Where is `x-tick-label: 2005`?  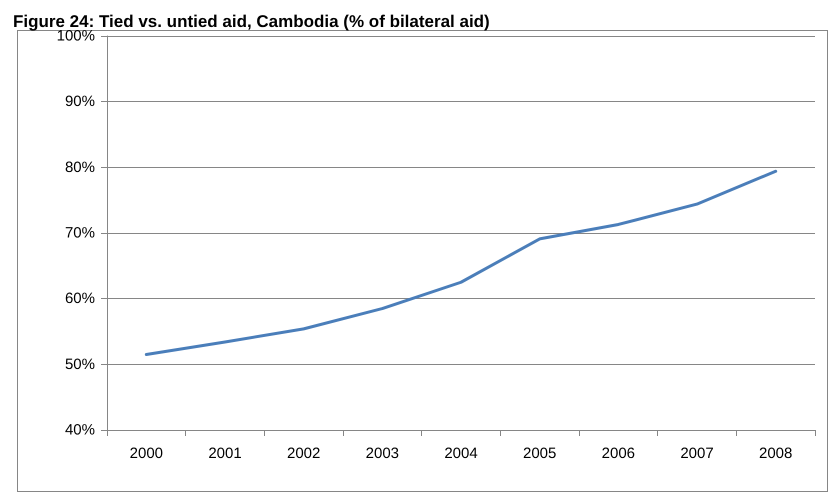
x-tick-label: 2005 is located at coordinates (539, 453).